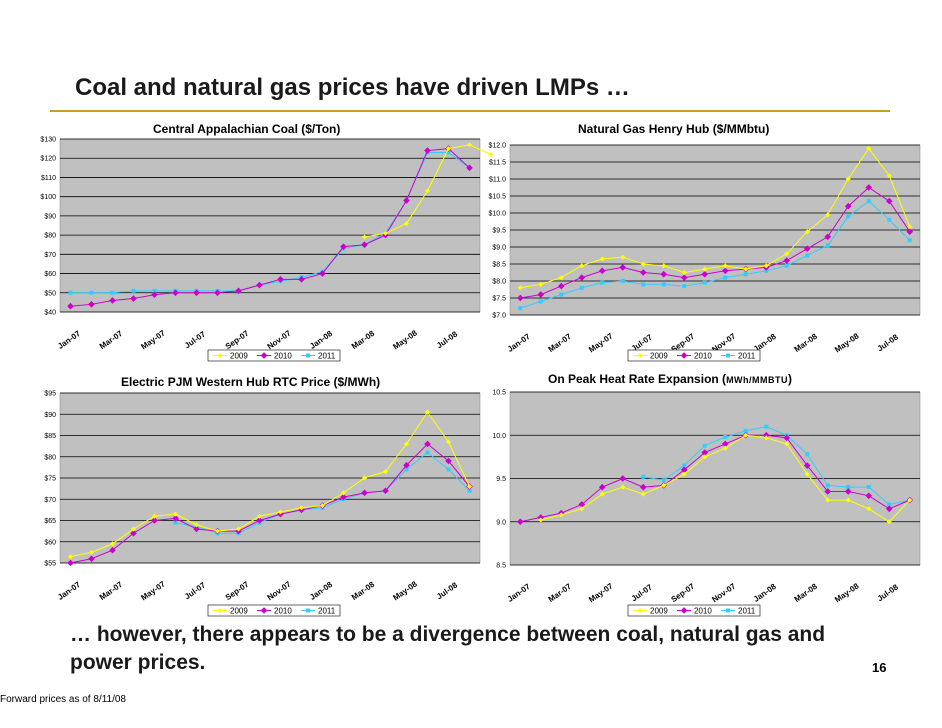 Image resolution: width=942 pixels, height=728 pixels. Describe the element at coordinates (363, 591) in the screenshot. I see `x-tick-label: Mar-08` at that location.